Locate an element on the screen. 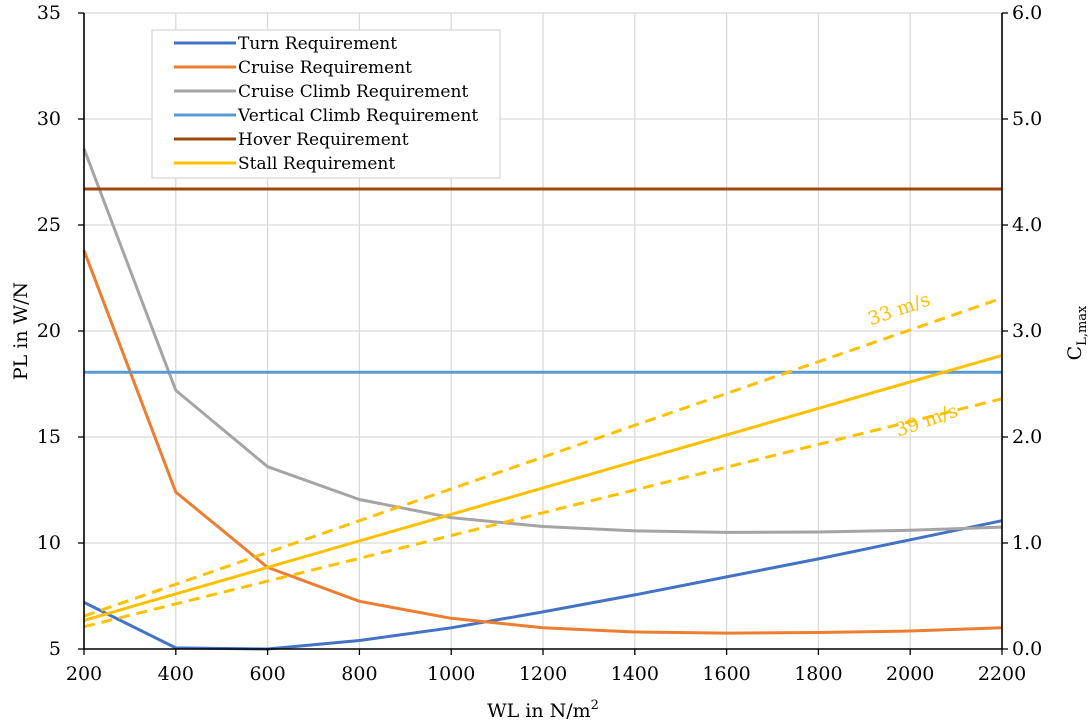  legend-label: Cruise Climb Requirement is located at coordinates (353, 92).